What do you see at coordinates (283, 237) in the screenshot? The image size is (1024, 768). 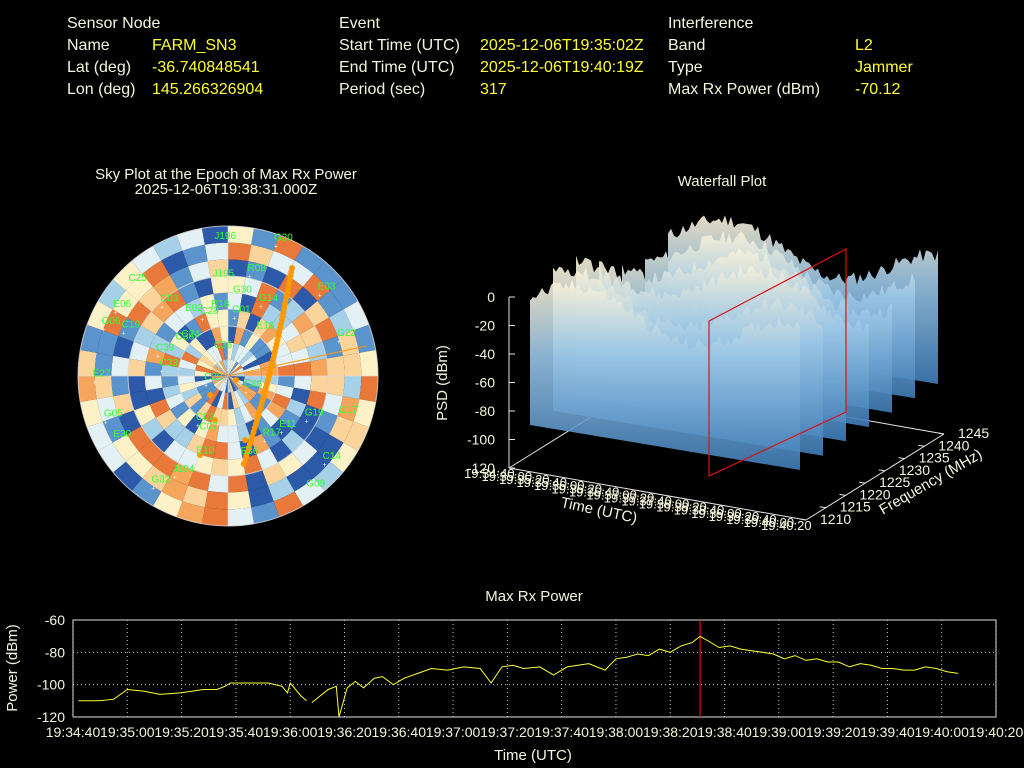 I see `satellite-label: G20` at bounding box center [283, 237].